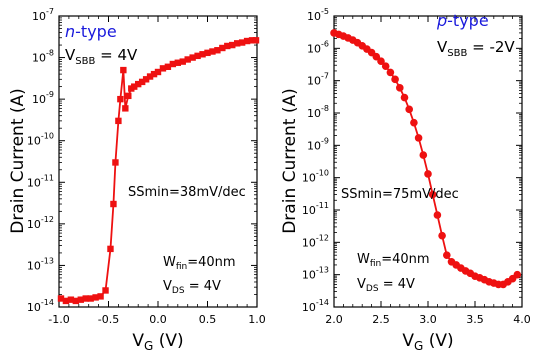 The height and width of the screenshot is (354, 533). I want to click on y-tick-exponent: -8, so click(325, 108).